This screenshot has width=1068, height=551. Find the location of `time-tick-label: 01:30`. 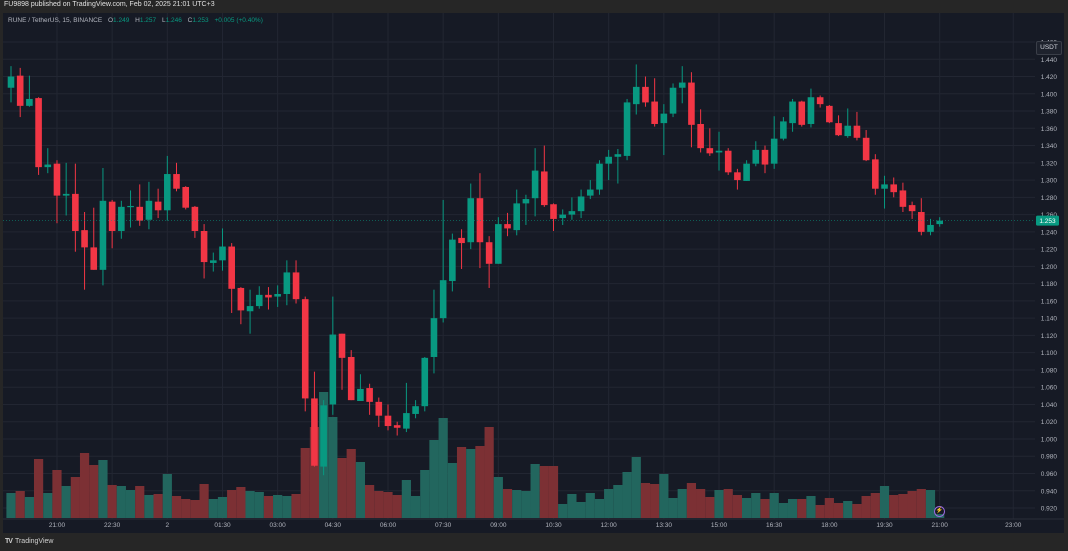

time-tick-label: 01:30 is located at coordinates (222, 525).